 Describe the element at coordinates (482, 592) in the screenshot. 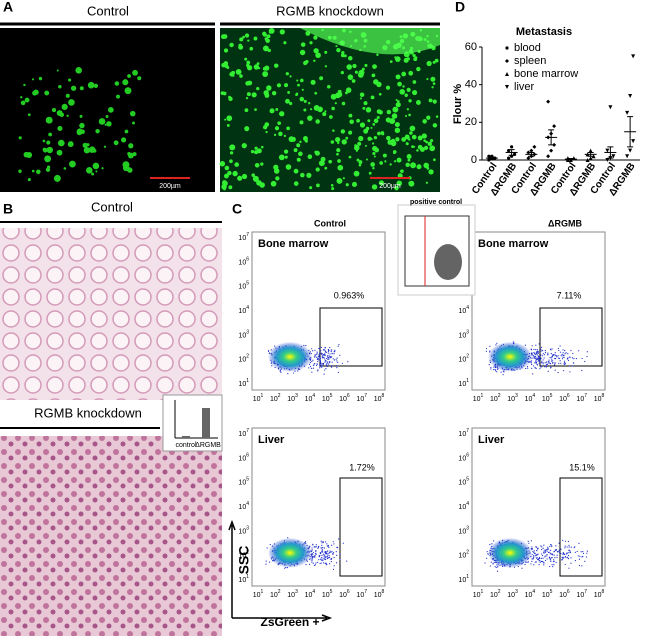

I see `tick-exp: 1` at that location.